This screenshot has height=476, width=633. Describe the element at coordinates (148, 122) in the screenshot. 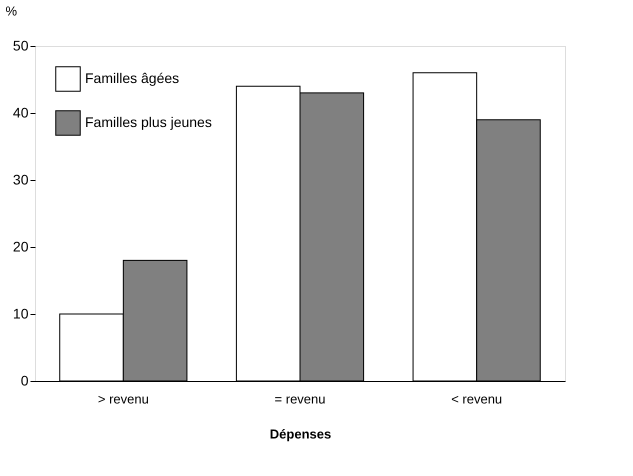

I see `legend-label: Familles plus jeunes` at that location.